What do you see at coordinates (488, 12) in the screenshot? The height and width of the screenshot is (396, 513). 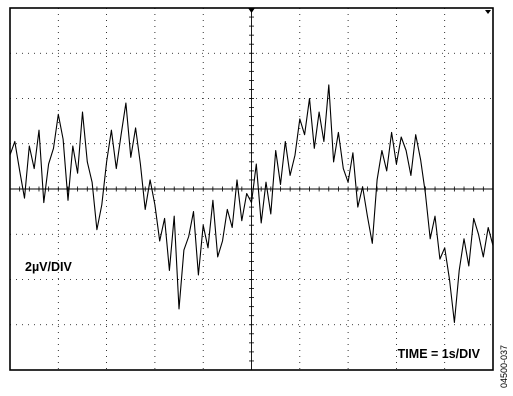 I see `ground-marker` at bounding box center [488, 12].